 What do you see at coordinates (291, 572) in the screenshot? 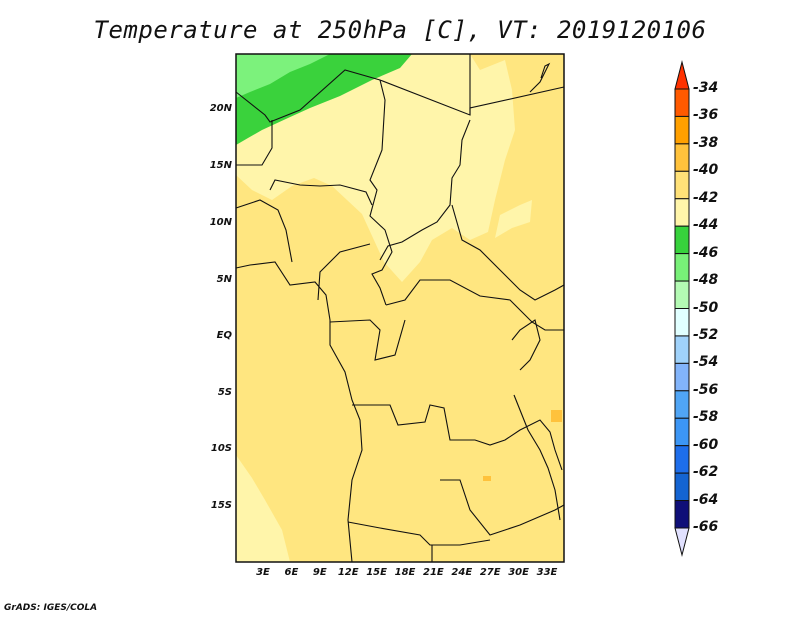
I see `lon-tick-label: 6E` at bounding box center [291, 572].